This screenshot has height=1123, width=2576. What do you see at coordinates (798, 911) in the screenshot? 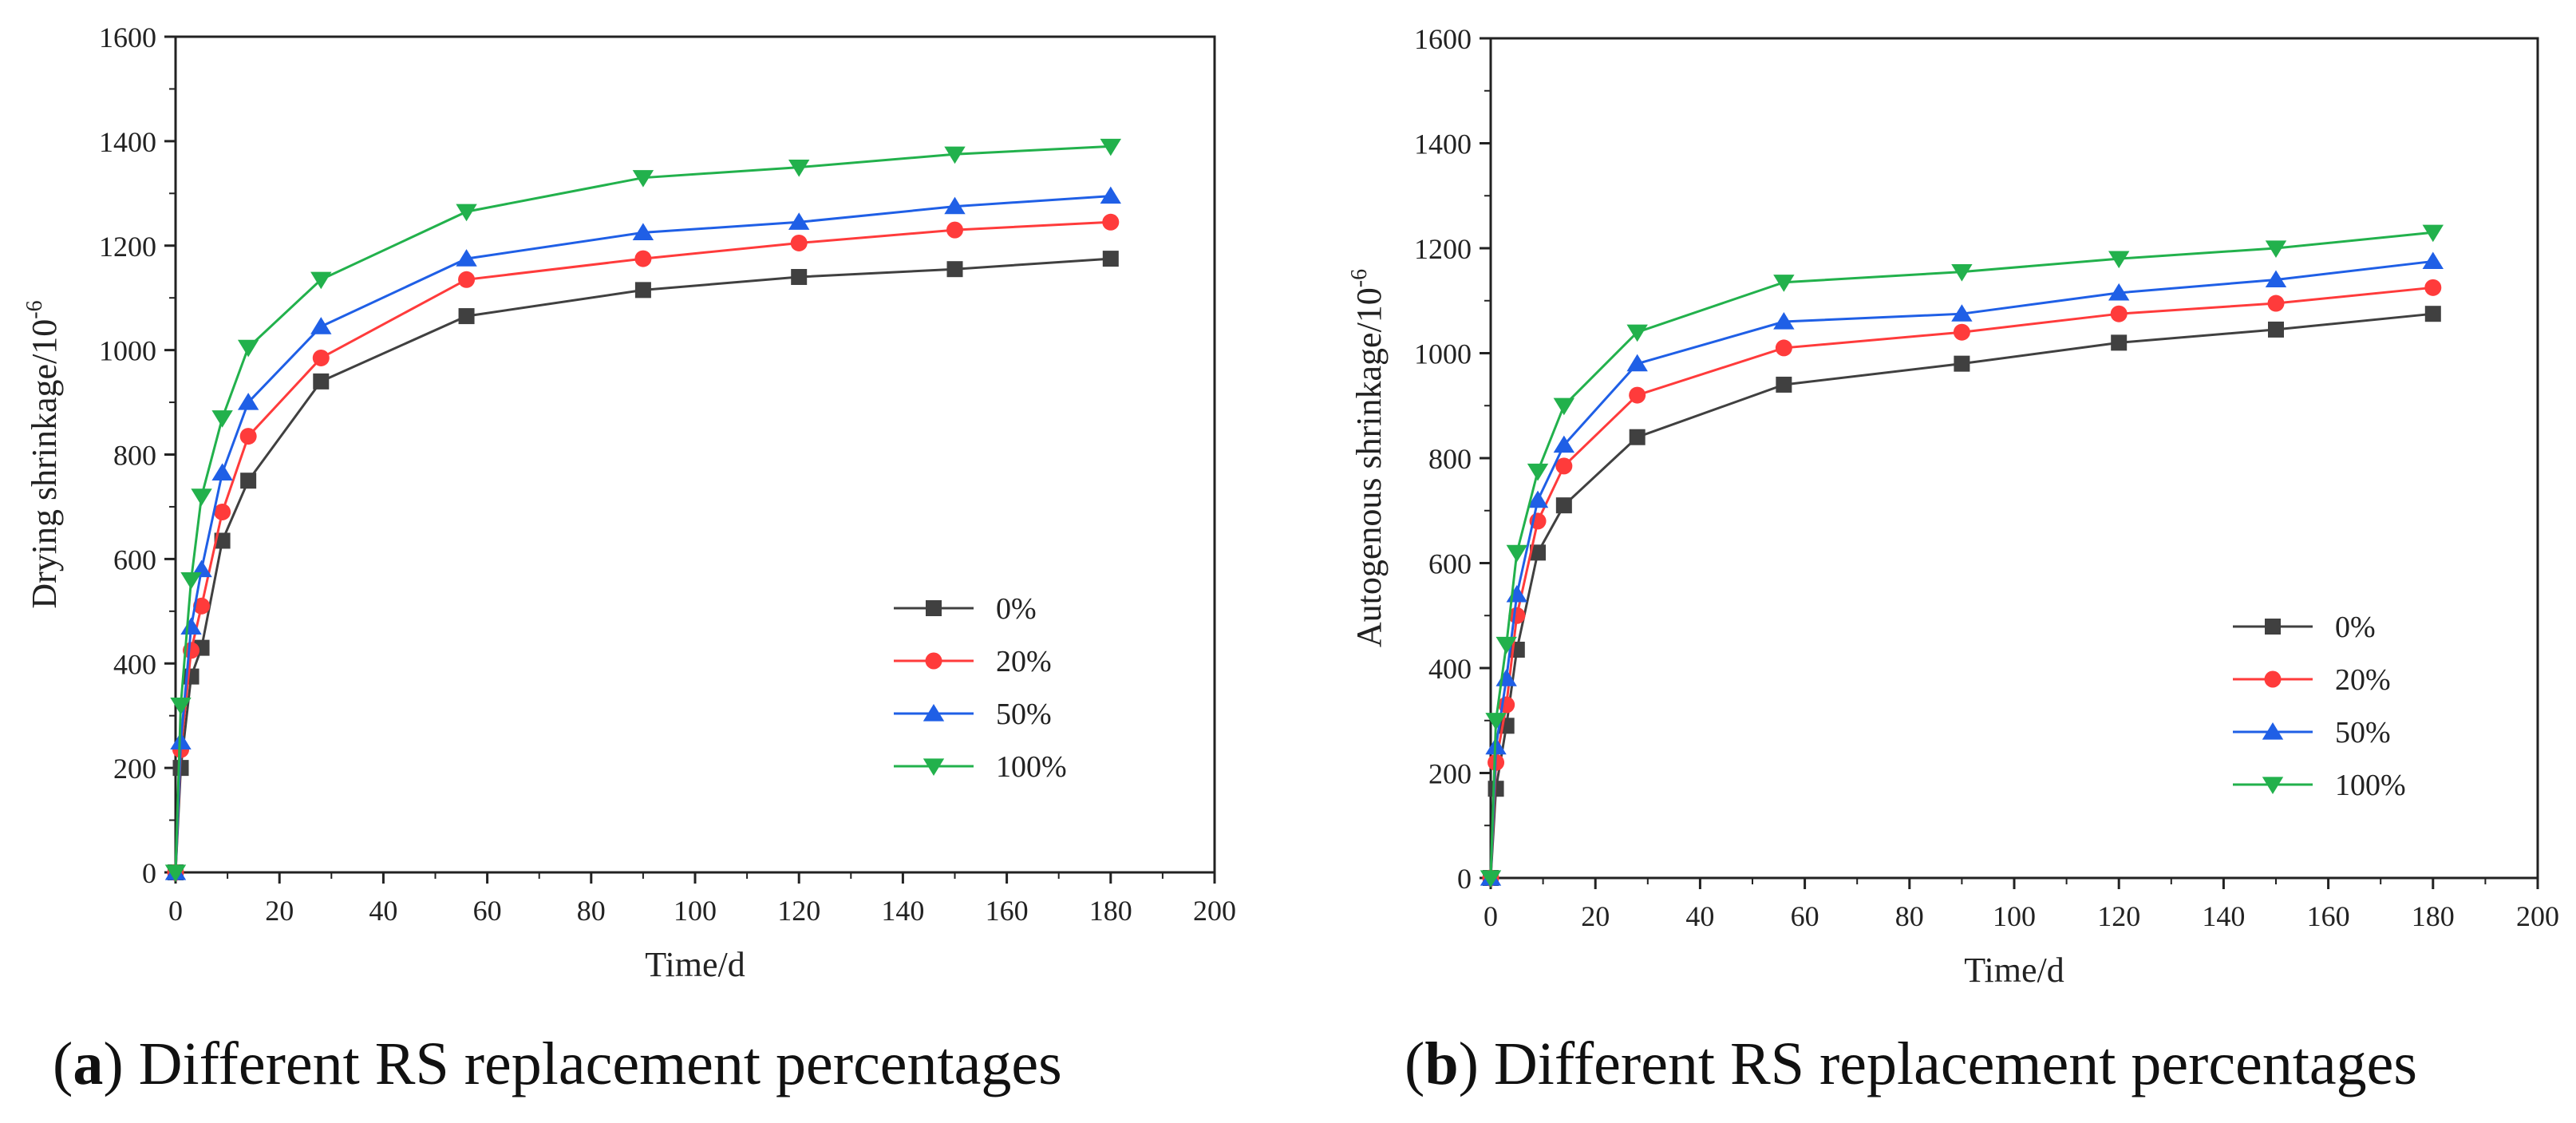
I see `chart-a-x-tick-label: 120` at bounding box center [798, 911].